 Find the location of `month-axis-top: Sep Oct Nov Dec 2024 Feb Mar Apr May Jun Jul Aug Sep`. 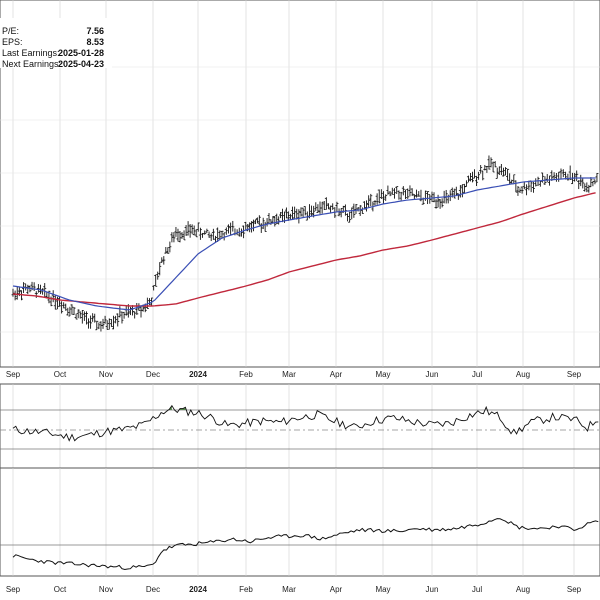

month-axis-top: Sep Oct Nov Dec 2024 Feb Mar Apr May Jun Jul Aug Sep is located at coordinates (294, 374).